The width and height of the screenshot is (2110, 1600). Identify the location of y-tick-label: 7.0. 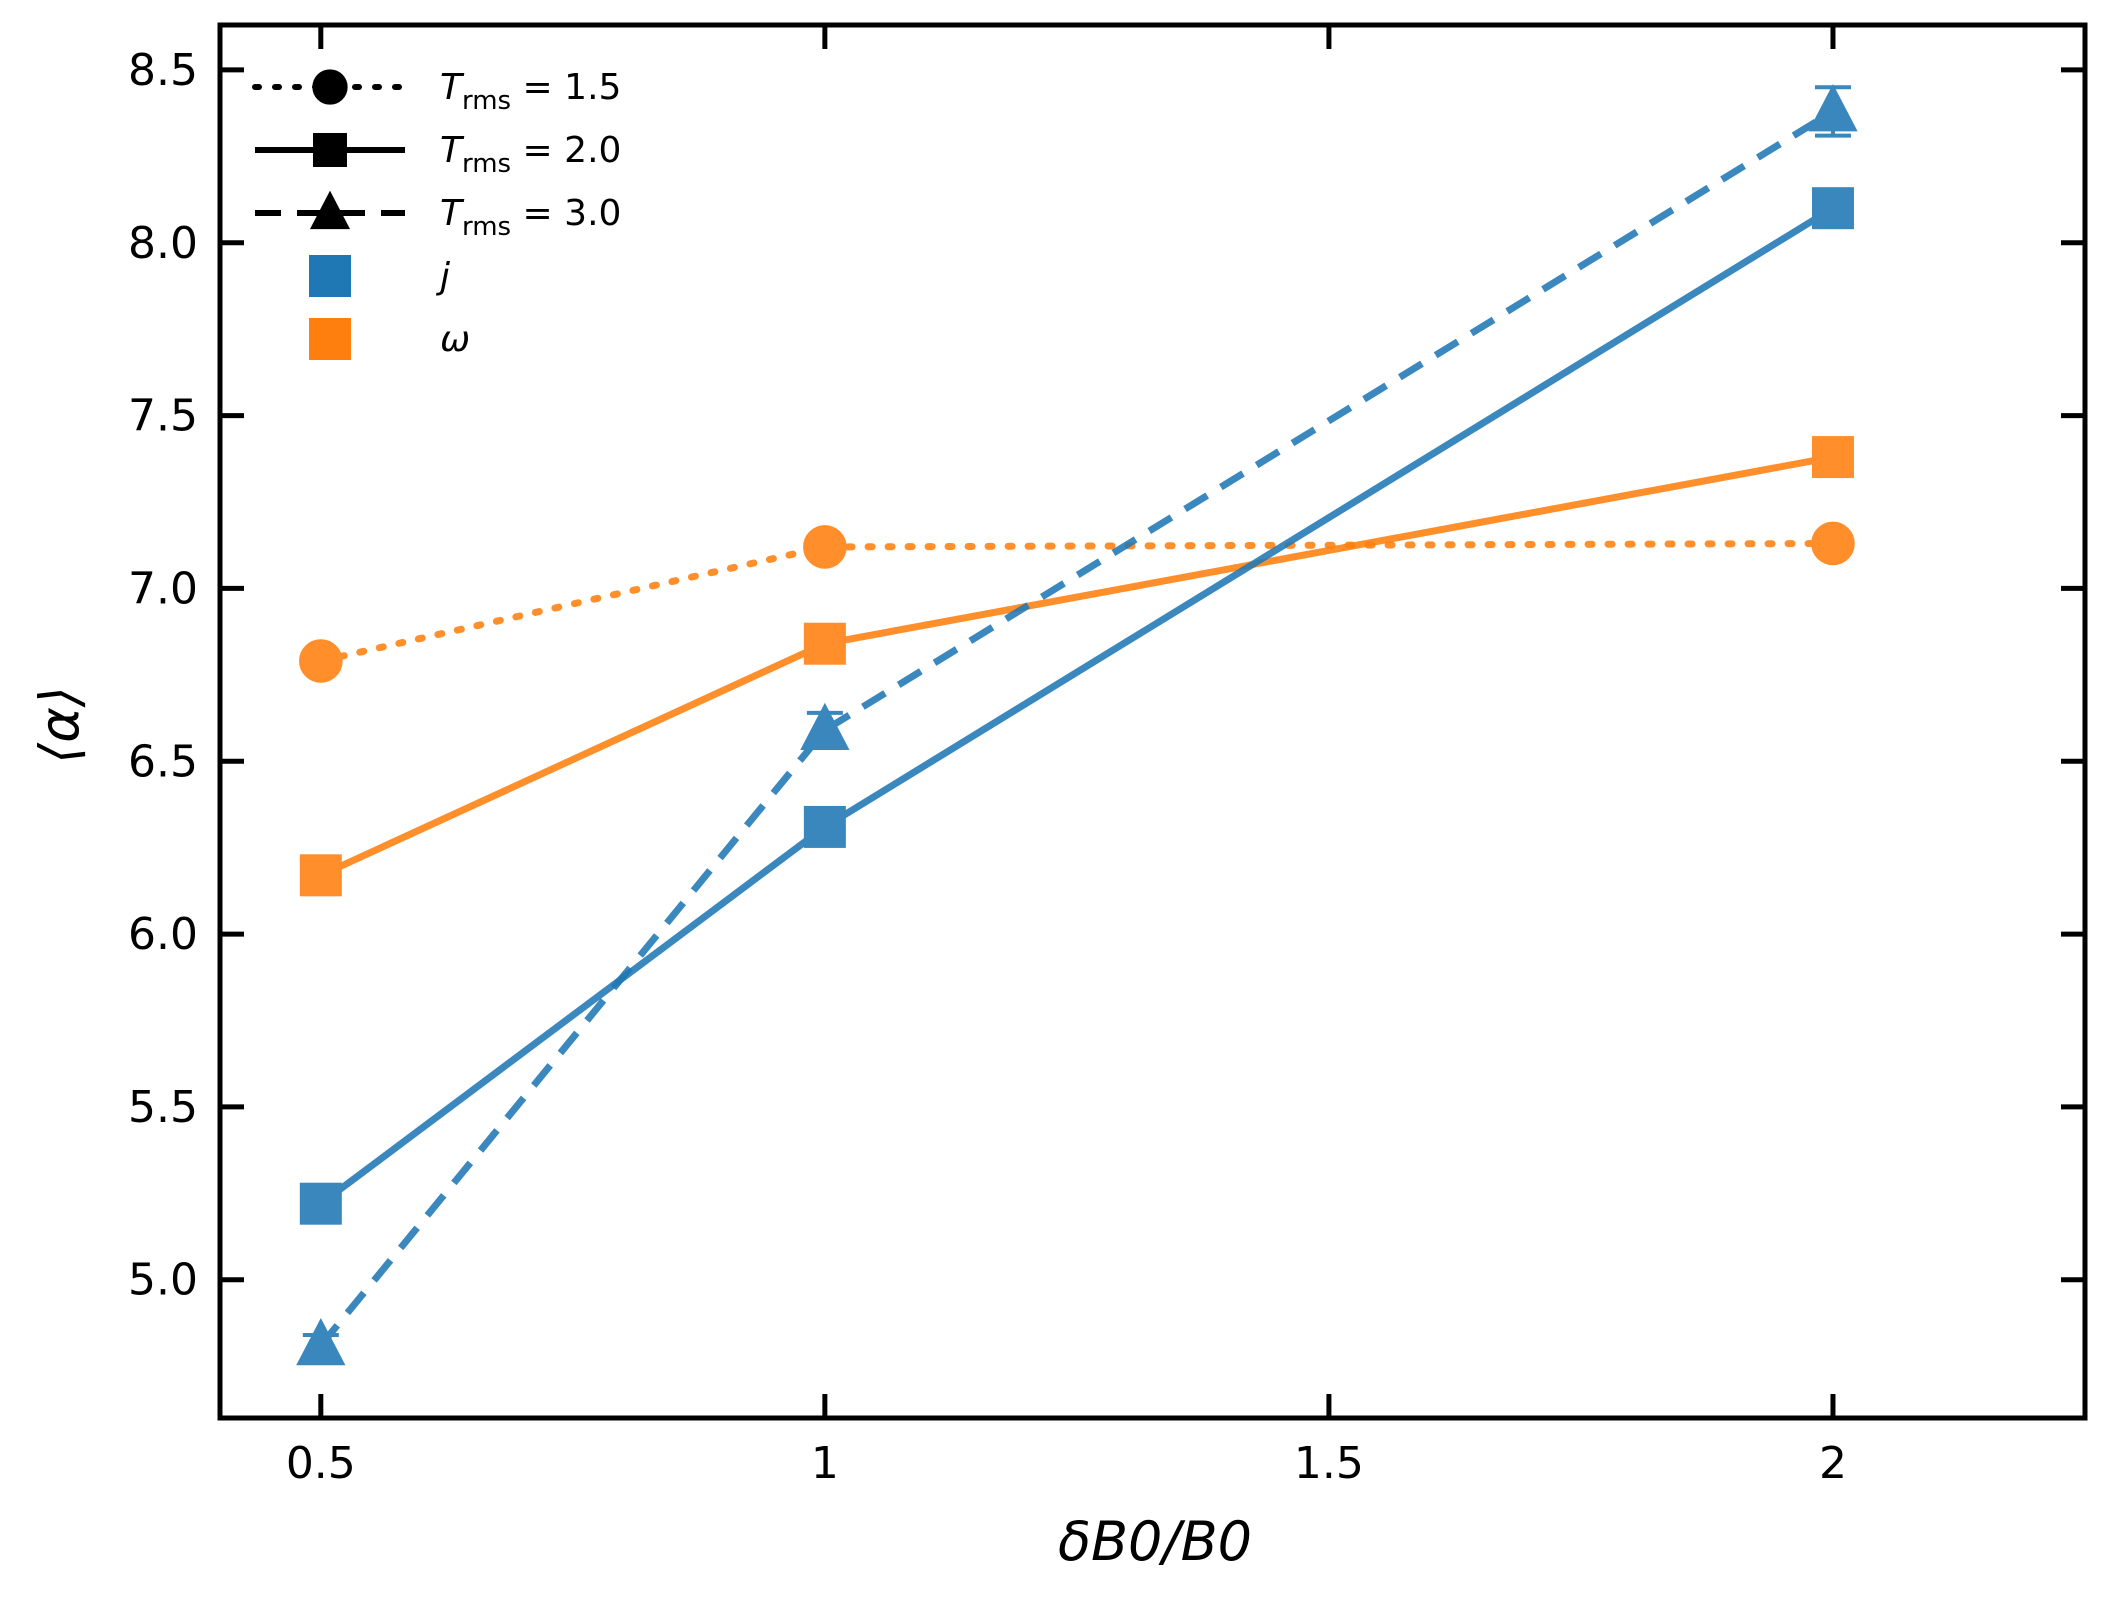
(163, 588).